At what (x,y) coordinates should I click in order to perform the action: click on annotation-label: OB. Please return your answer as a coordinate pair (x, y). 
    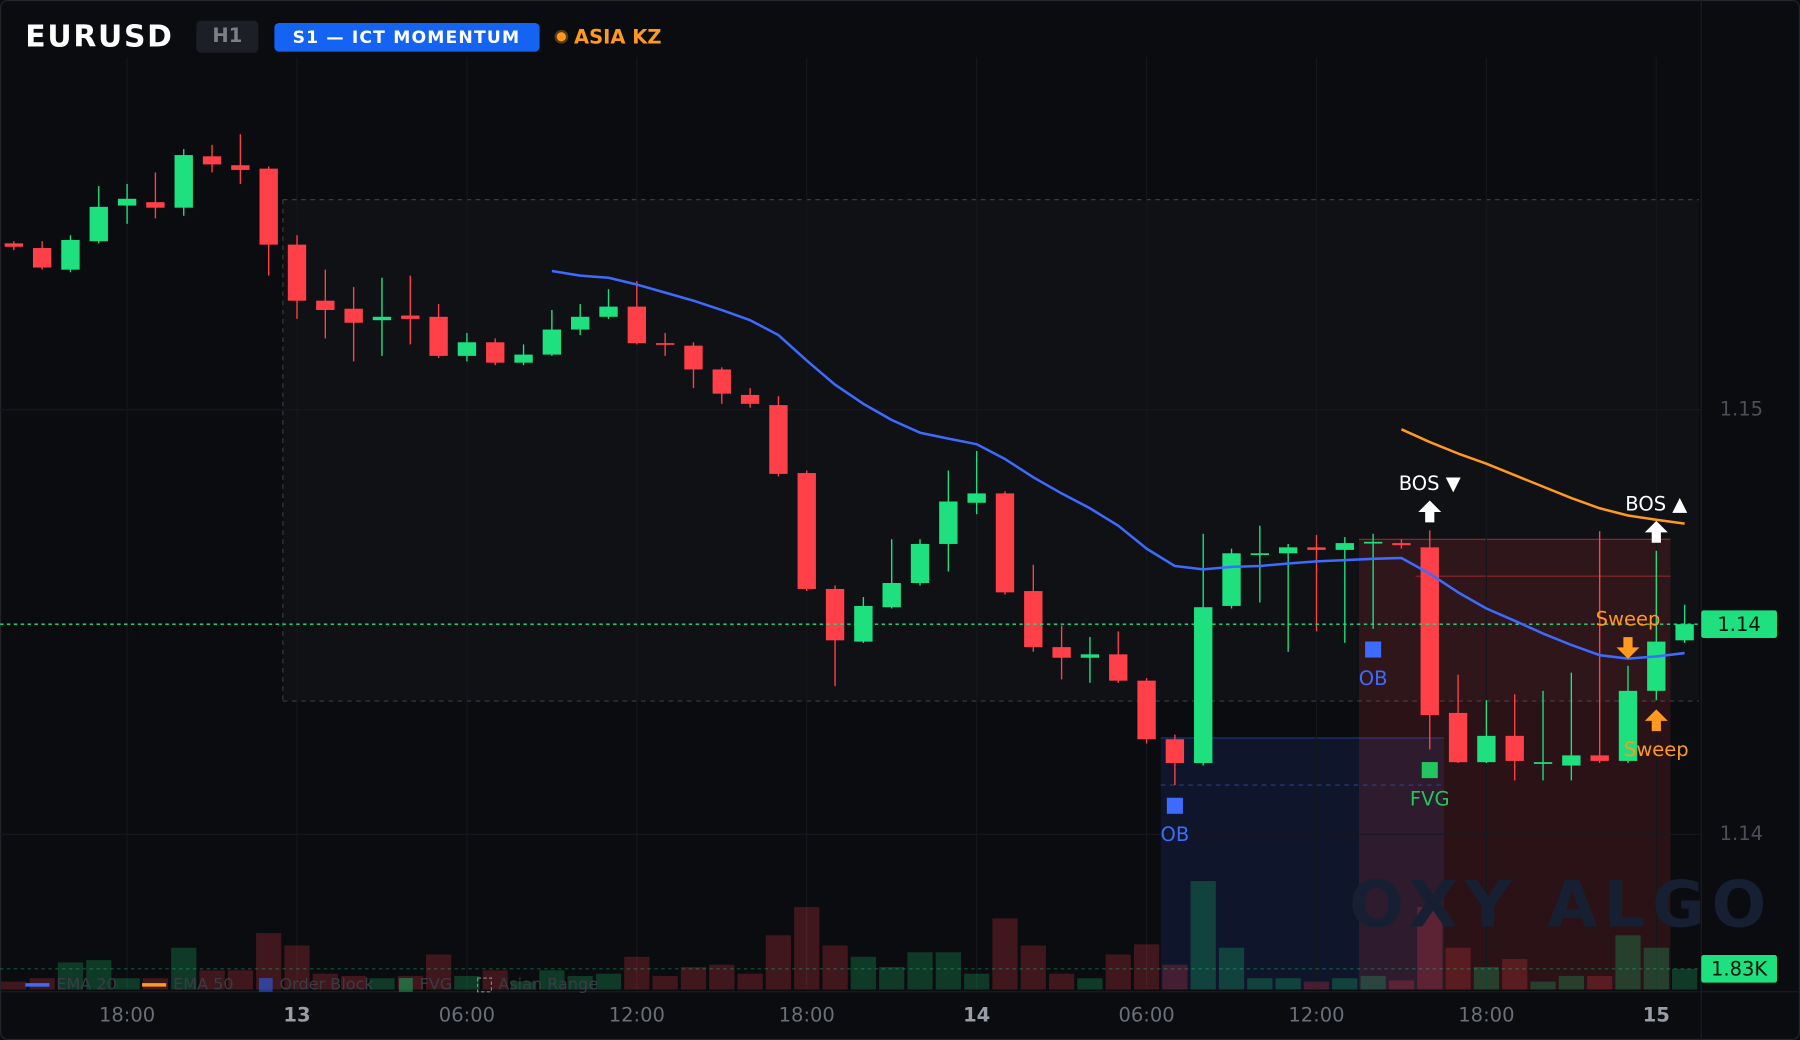
    Looking at the image, I should click on (1373, 678).